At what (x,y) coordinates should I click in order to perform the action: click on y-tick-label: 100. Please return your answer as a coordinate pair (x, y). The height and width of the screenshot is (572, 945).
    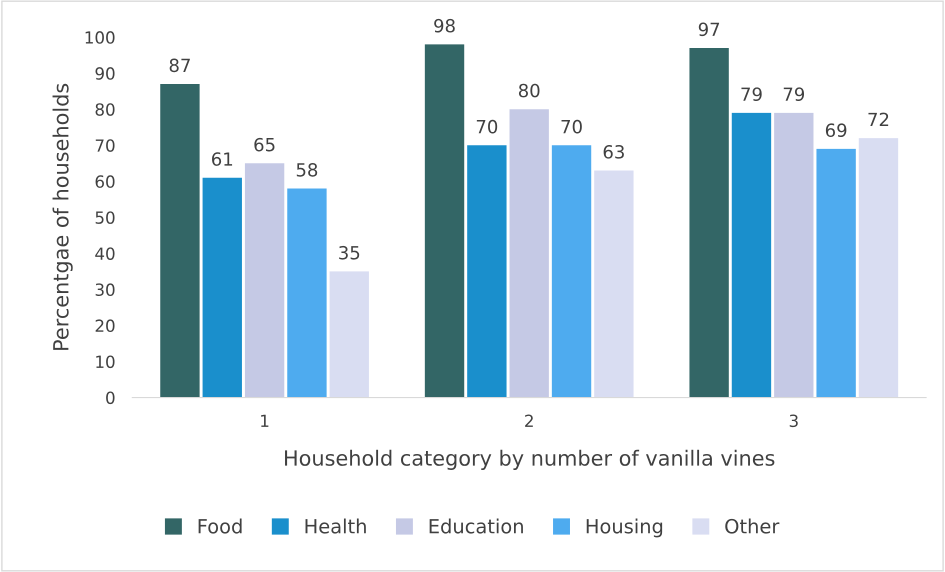
    Looking at the image, I should click on (100, 37).